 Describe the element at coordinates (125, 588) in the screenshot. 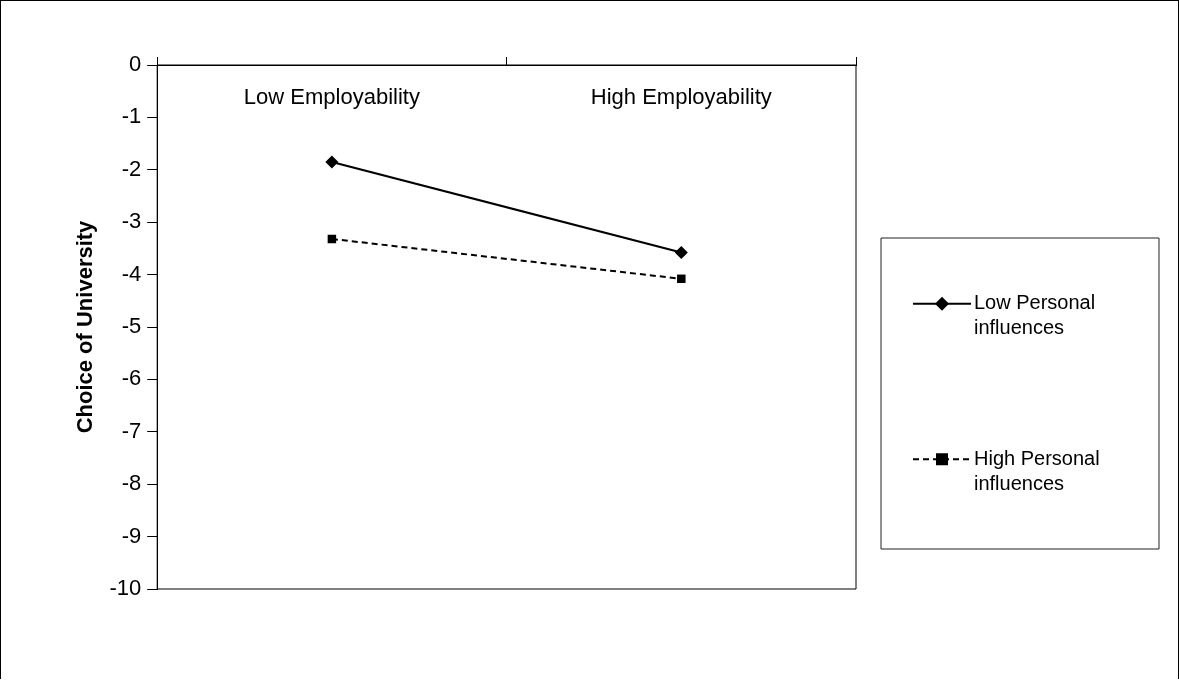

I see `y-tick-label: -10` at that location.